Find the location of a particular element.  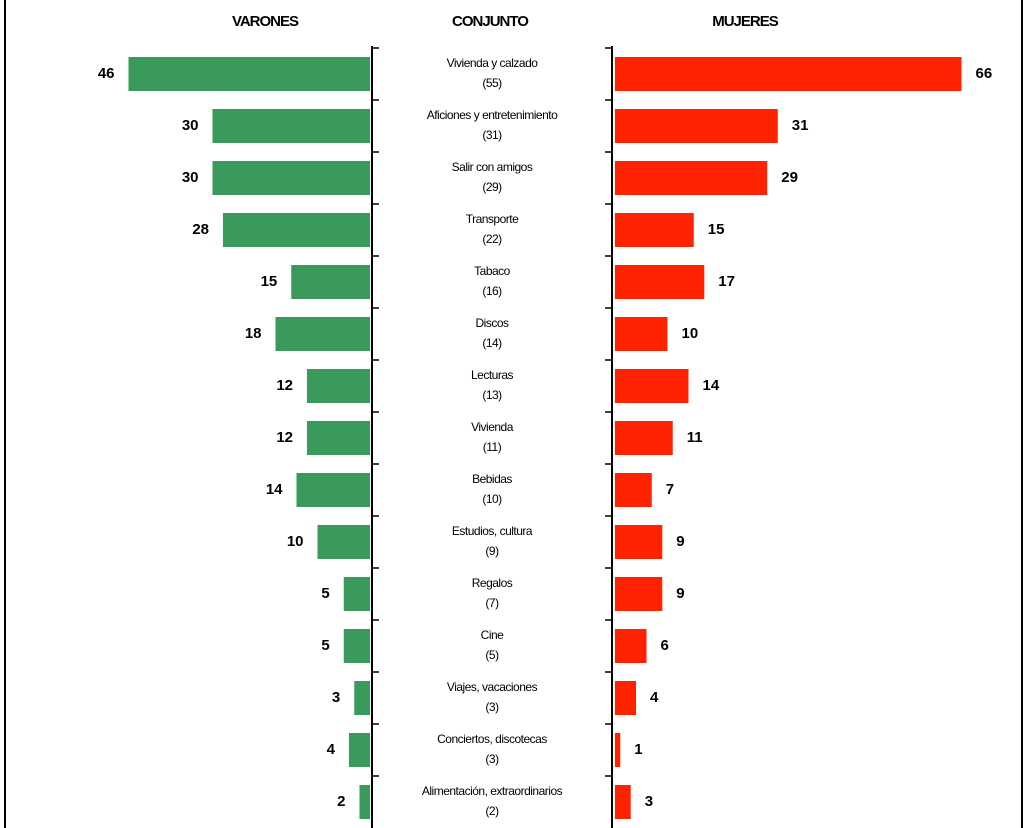

total-label: (55) is located at coordinates (492, 83).